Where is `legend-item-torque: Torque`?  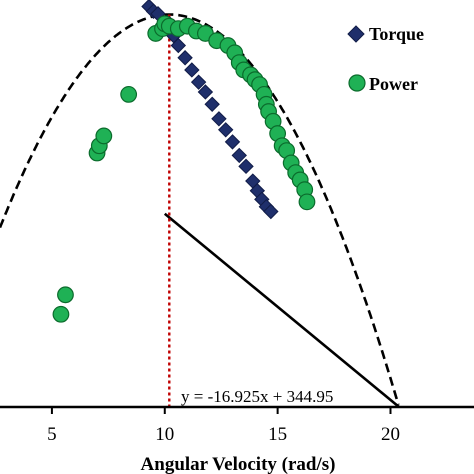 legend-item-torque: Torque is located at coordinates (385, 34).